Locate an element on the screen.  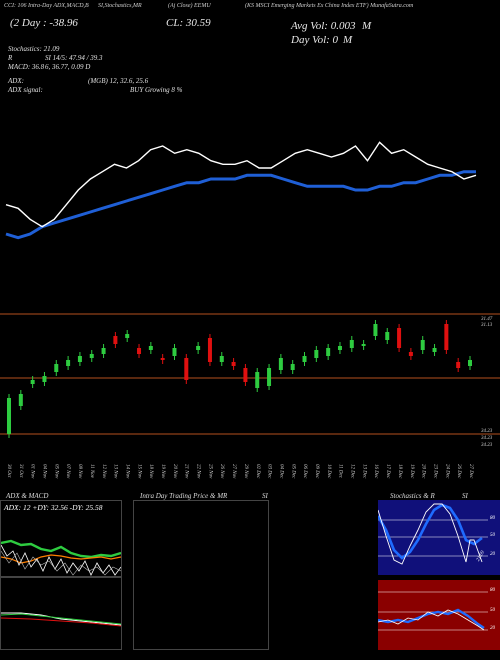
stoch-panel-title: Stochastics & R is located at coordinates (412, 496).